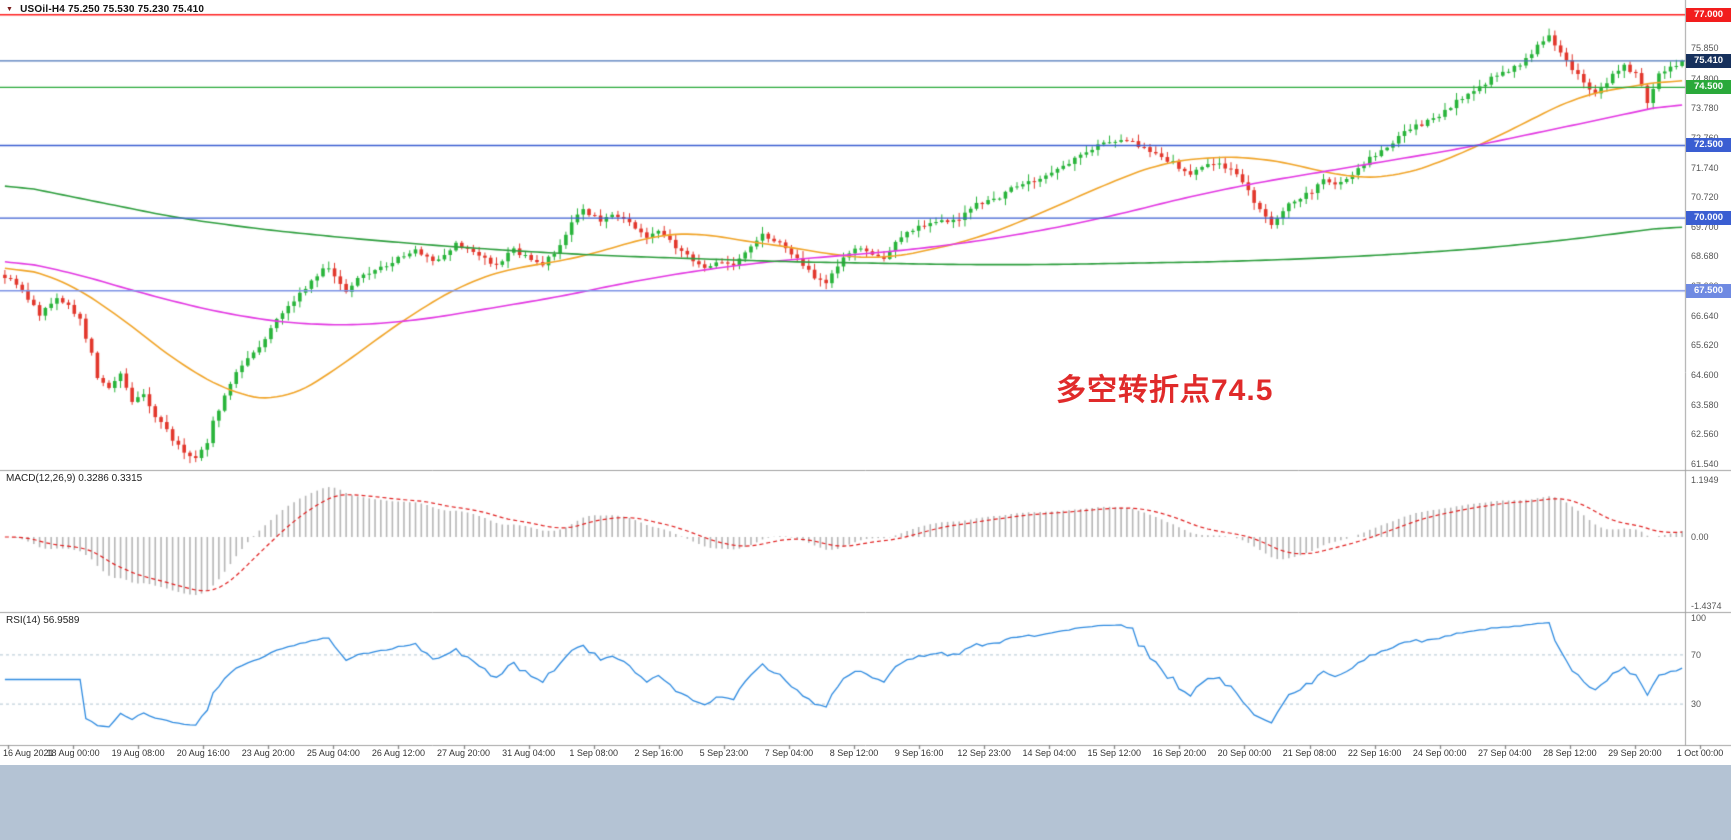 This screenshot has height=840, width=1731. I want to click on macd-indicator-label: MACD(12,26,9) 0.3286 0.3315, so click(74, 478).